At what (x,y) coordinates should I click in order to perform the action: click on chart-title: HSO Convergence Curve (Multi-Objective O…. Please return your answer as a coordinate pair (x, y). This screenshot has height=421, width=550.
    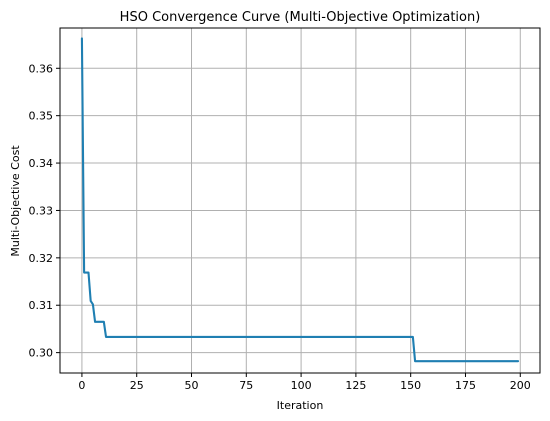
    Looking at the image, I should click on (300, 17).